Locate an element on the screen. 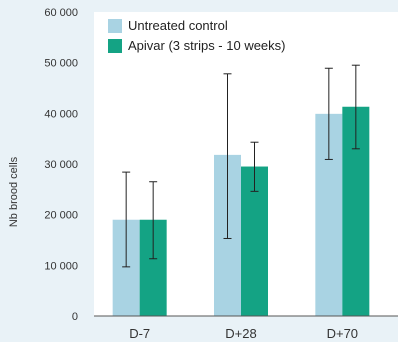  x-axis-ticks: D-7 D+28 D+70 is located at coordinates (243, 333).